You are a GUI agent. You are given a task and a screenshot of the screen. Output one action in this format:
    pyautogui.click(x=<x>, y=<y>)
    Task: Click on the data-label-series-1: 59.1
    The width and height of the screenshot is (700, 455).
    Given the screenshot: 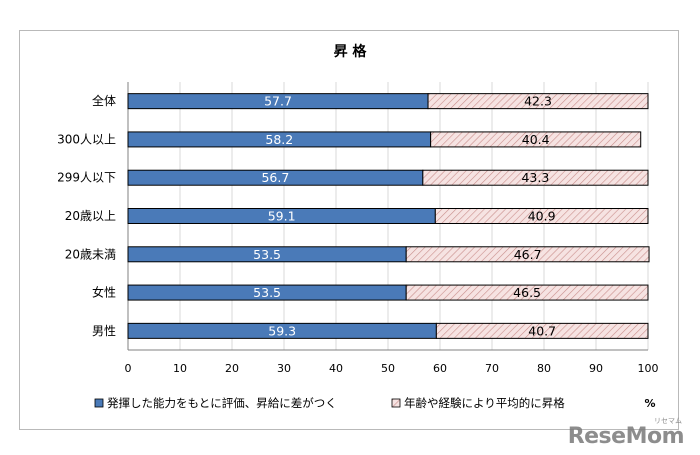 What is the action you would take?
    pyautogui.click(x=282, y=216)
    